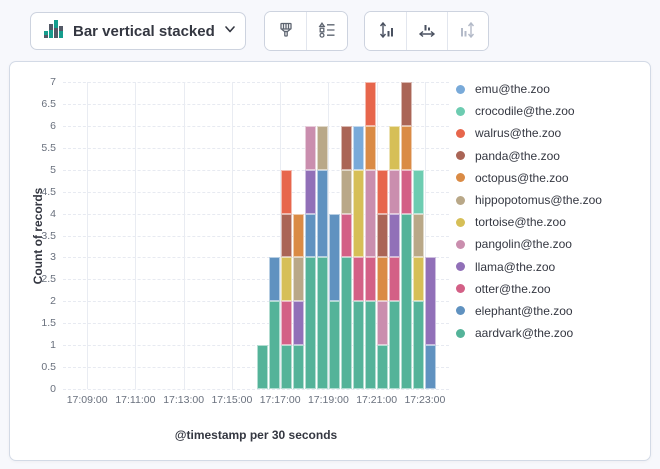 The width and height of the screenshot is (660, 469). Describe the element at coordinates (518, 133) in the screenshot. I see `legend-item-label: walrus@the.zoo` at that location.